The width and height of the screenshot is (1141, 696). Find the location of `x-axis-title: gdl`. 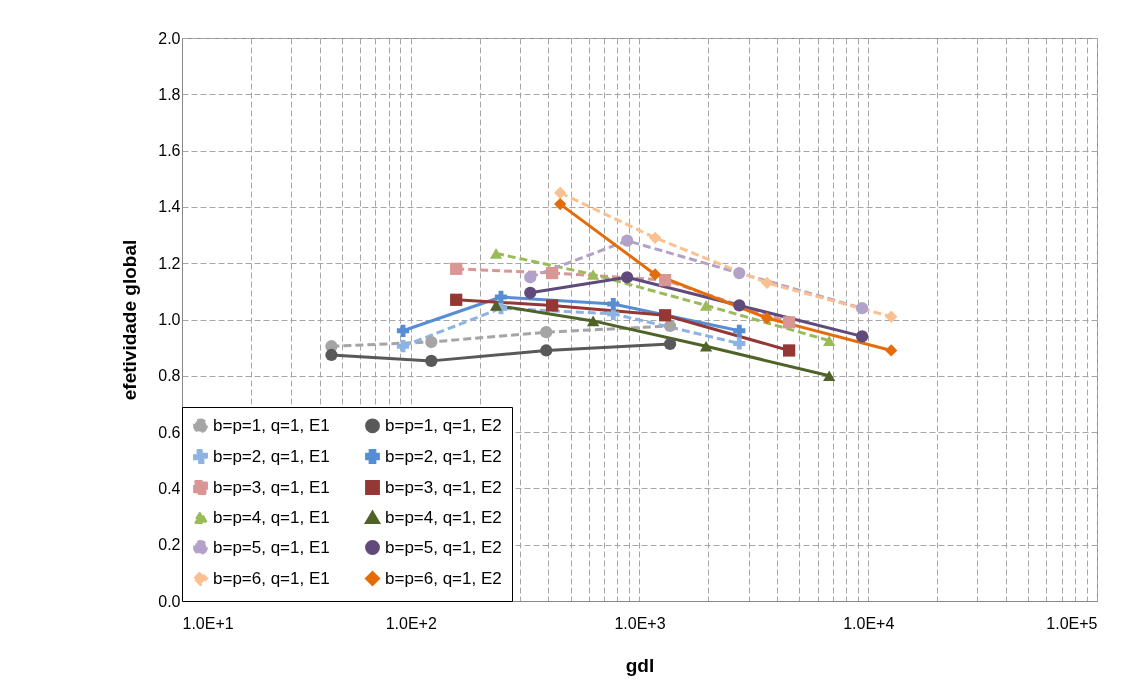

x-axis-title: gdl is located at coordinates (640, 665).